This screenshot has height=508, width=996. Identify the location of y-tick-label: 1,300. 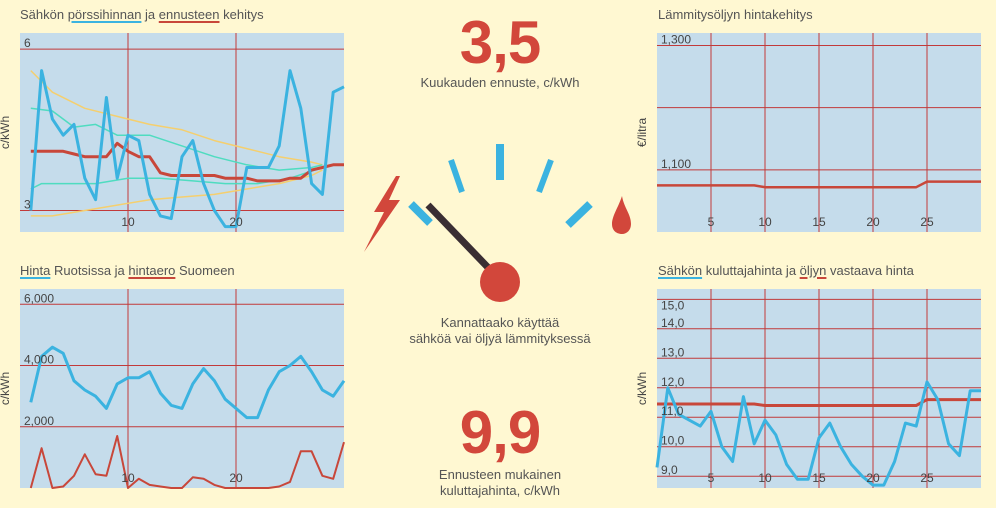
(676, 39).